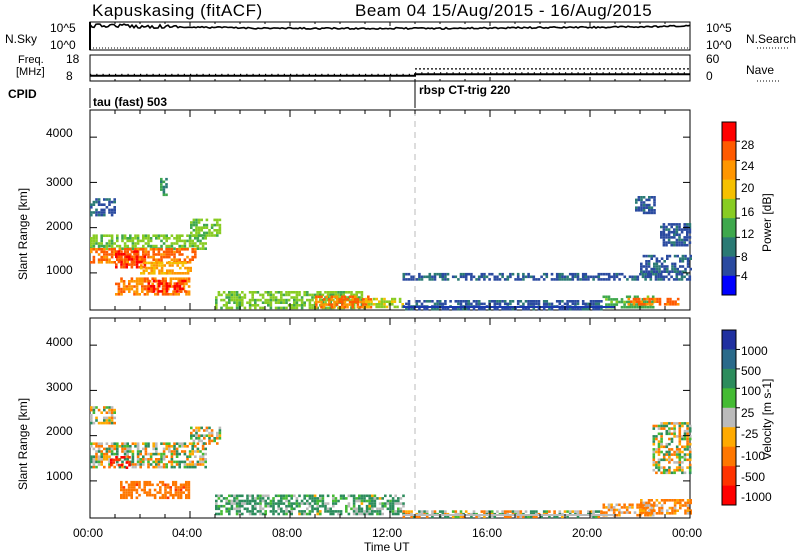 This screenshot has width=800, height=554. What do you see at coordinates (748, 413) in the screenshot?
I see `velocity-cb-tick-25: 25` at bounding box center [748, 413].